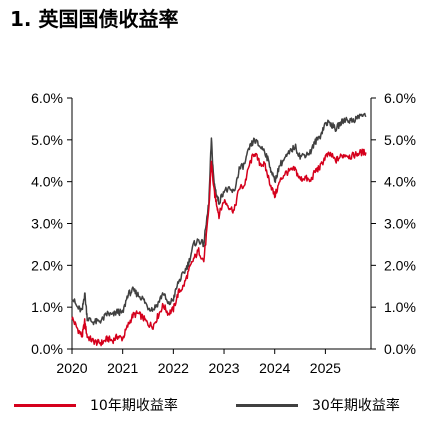 This screenshot has height=426, width=434. What do you see at coordinates (400, 224) in the screenshot?
I see `y-tick-label-right: 3.0%` at bounding box center [400, 224].